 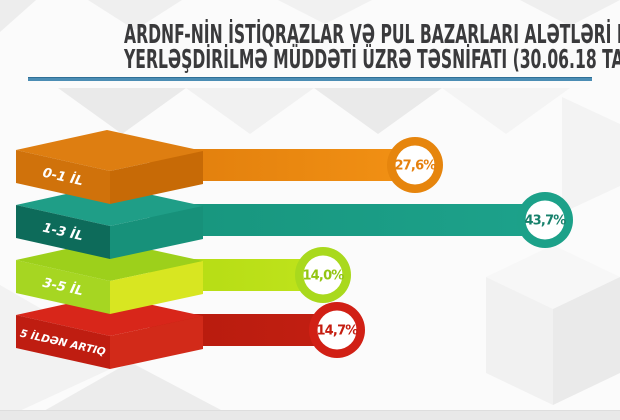 I want to click on slab-side-3-5-il, so click(x=156, y=287).